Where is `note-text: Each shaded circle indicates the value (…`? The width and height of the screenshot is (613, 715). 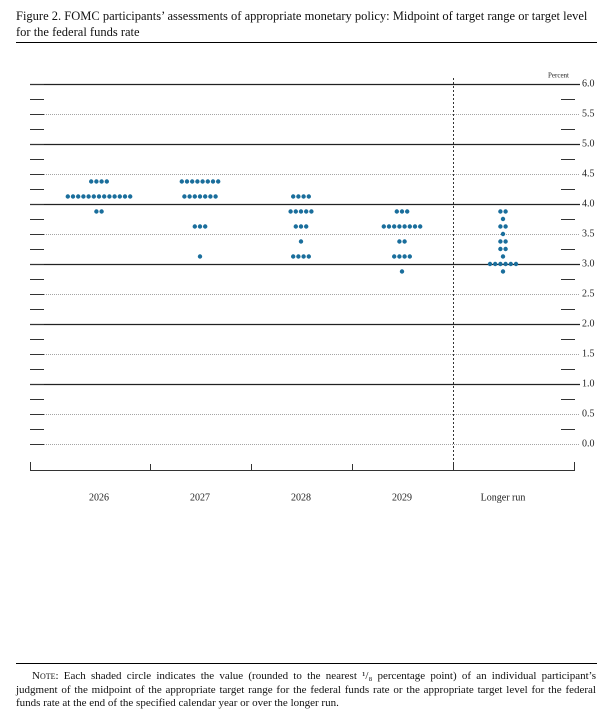 note-text: Each shaded circle indicates the value (… is located at coordinates (306, 689).